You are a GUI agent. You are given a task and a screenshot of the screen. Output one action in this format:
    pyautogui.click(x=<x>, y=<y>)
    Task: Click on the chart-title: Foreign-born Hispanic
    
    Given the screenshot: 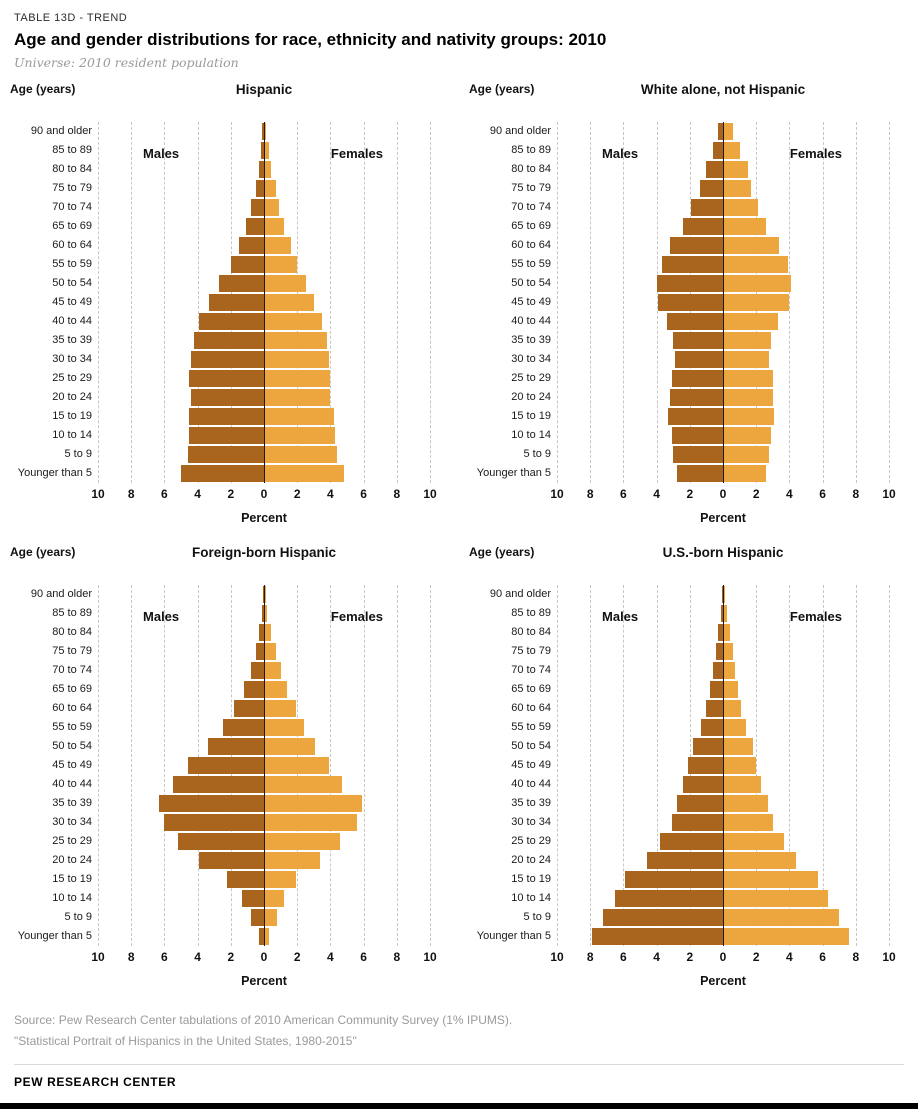 What is the action you would take?
    pyautogui.click(x=263, y=552)
    